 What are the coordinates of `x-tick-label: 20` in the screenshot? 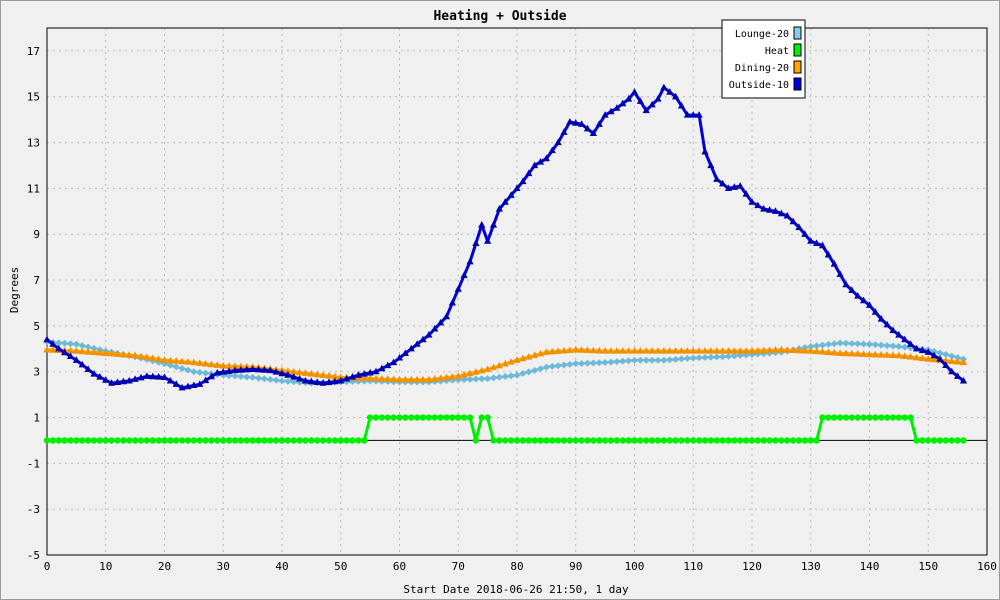 It's located at (164, 566).